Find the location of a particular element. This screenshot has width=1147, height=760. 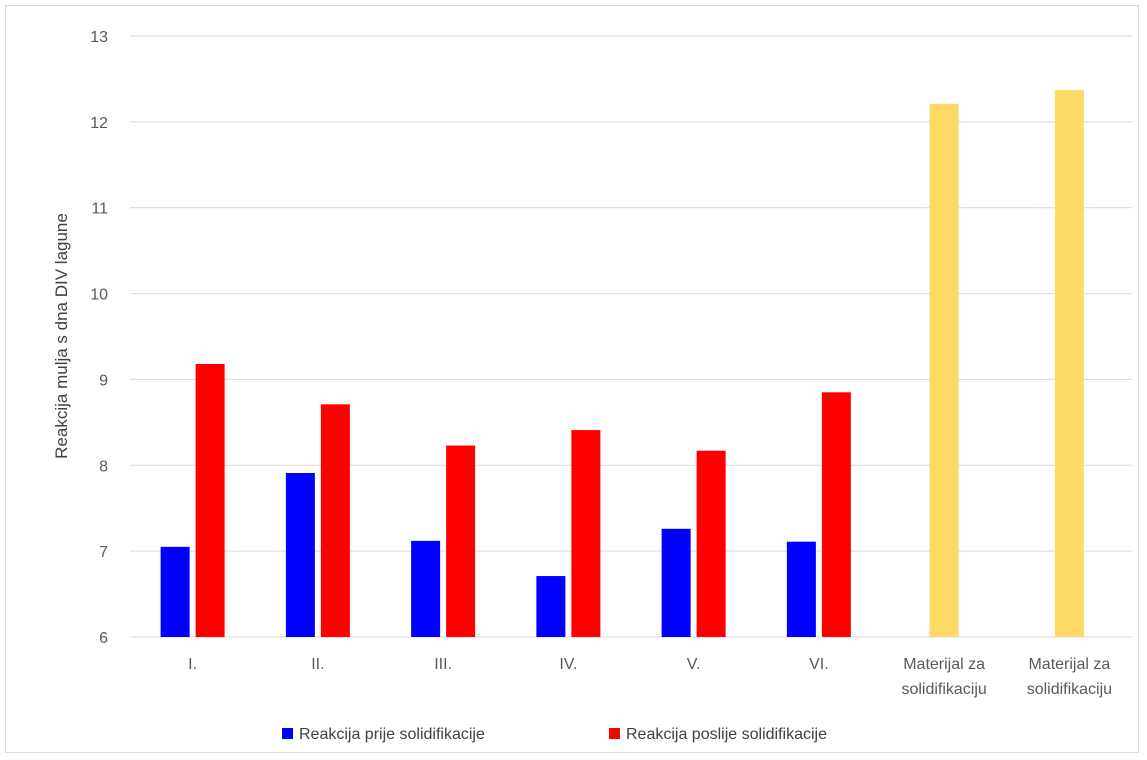

legend-label: Reakcija poslije solidifikacije is located at coordinates (726, 734).